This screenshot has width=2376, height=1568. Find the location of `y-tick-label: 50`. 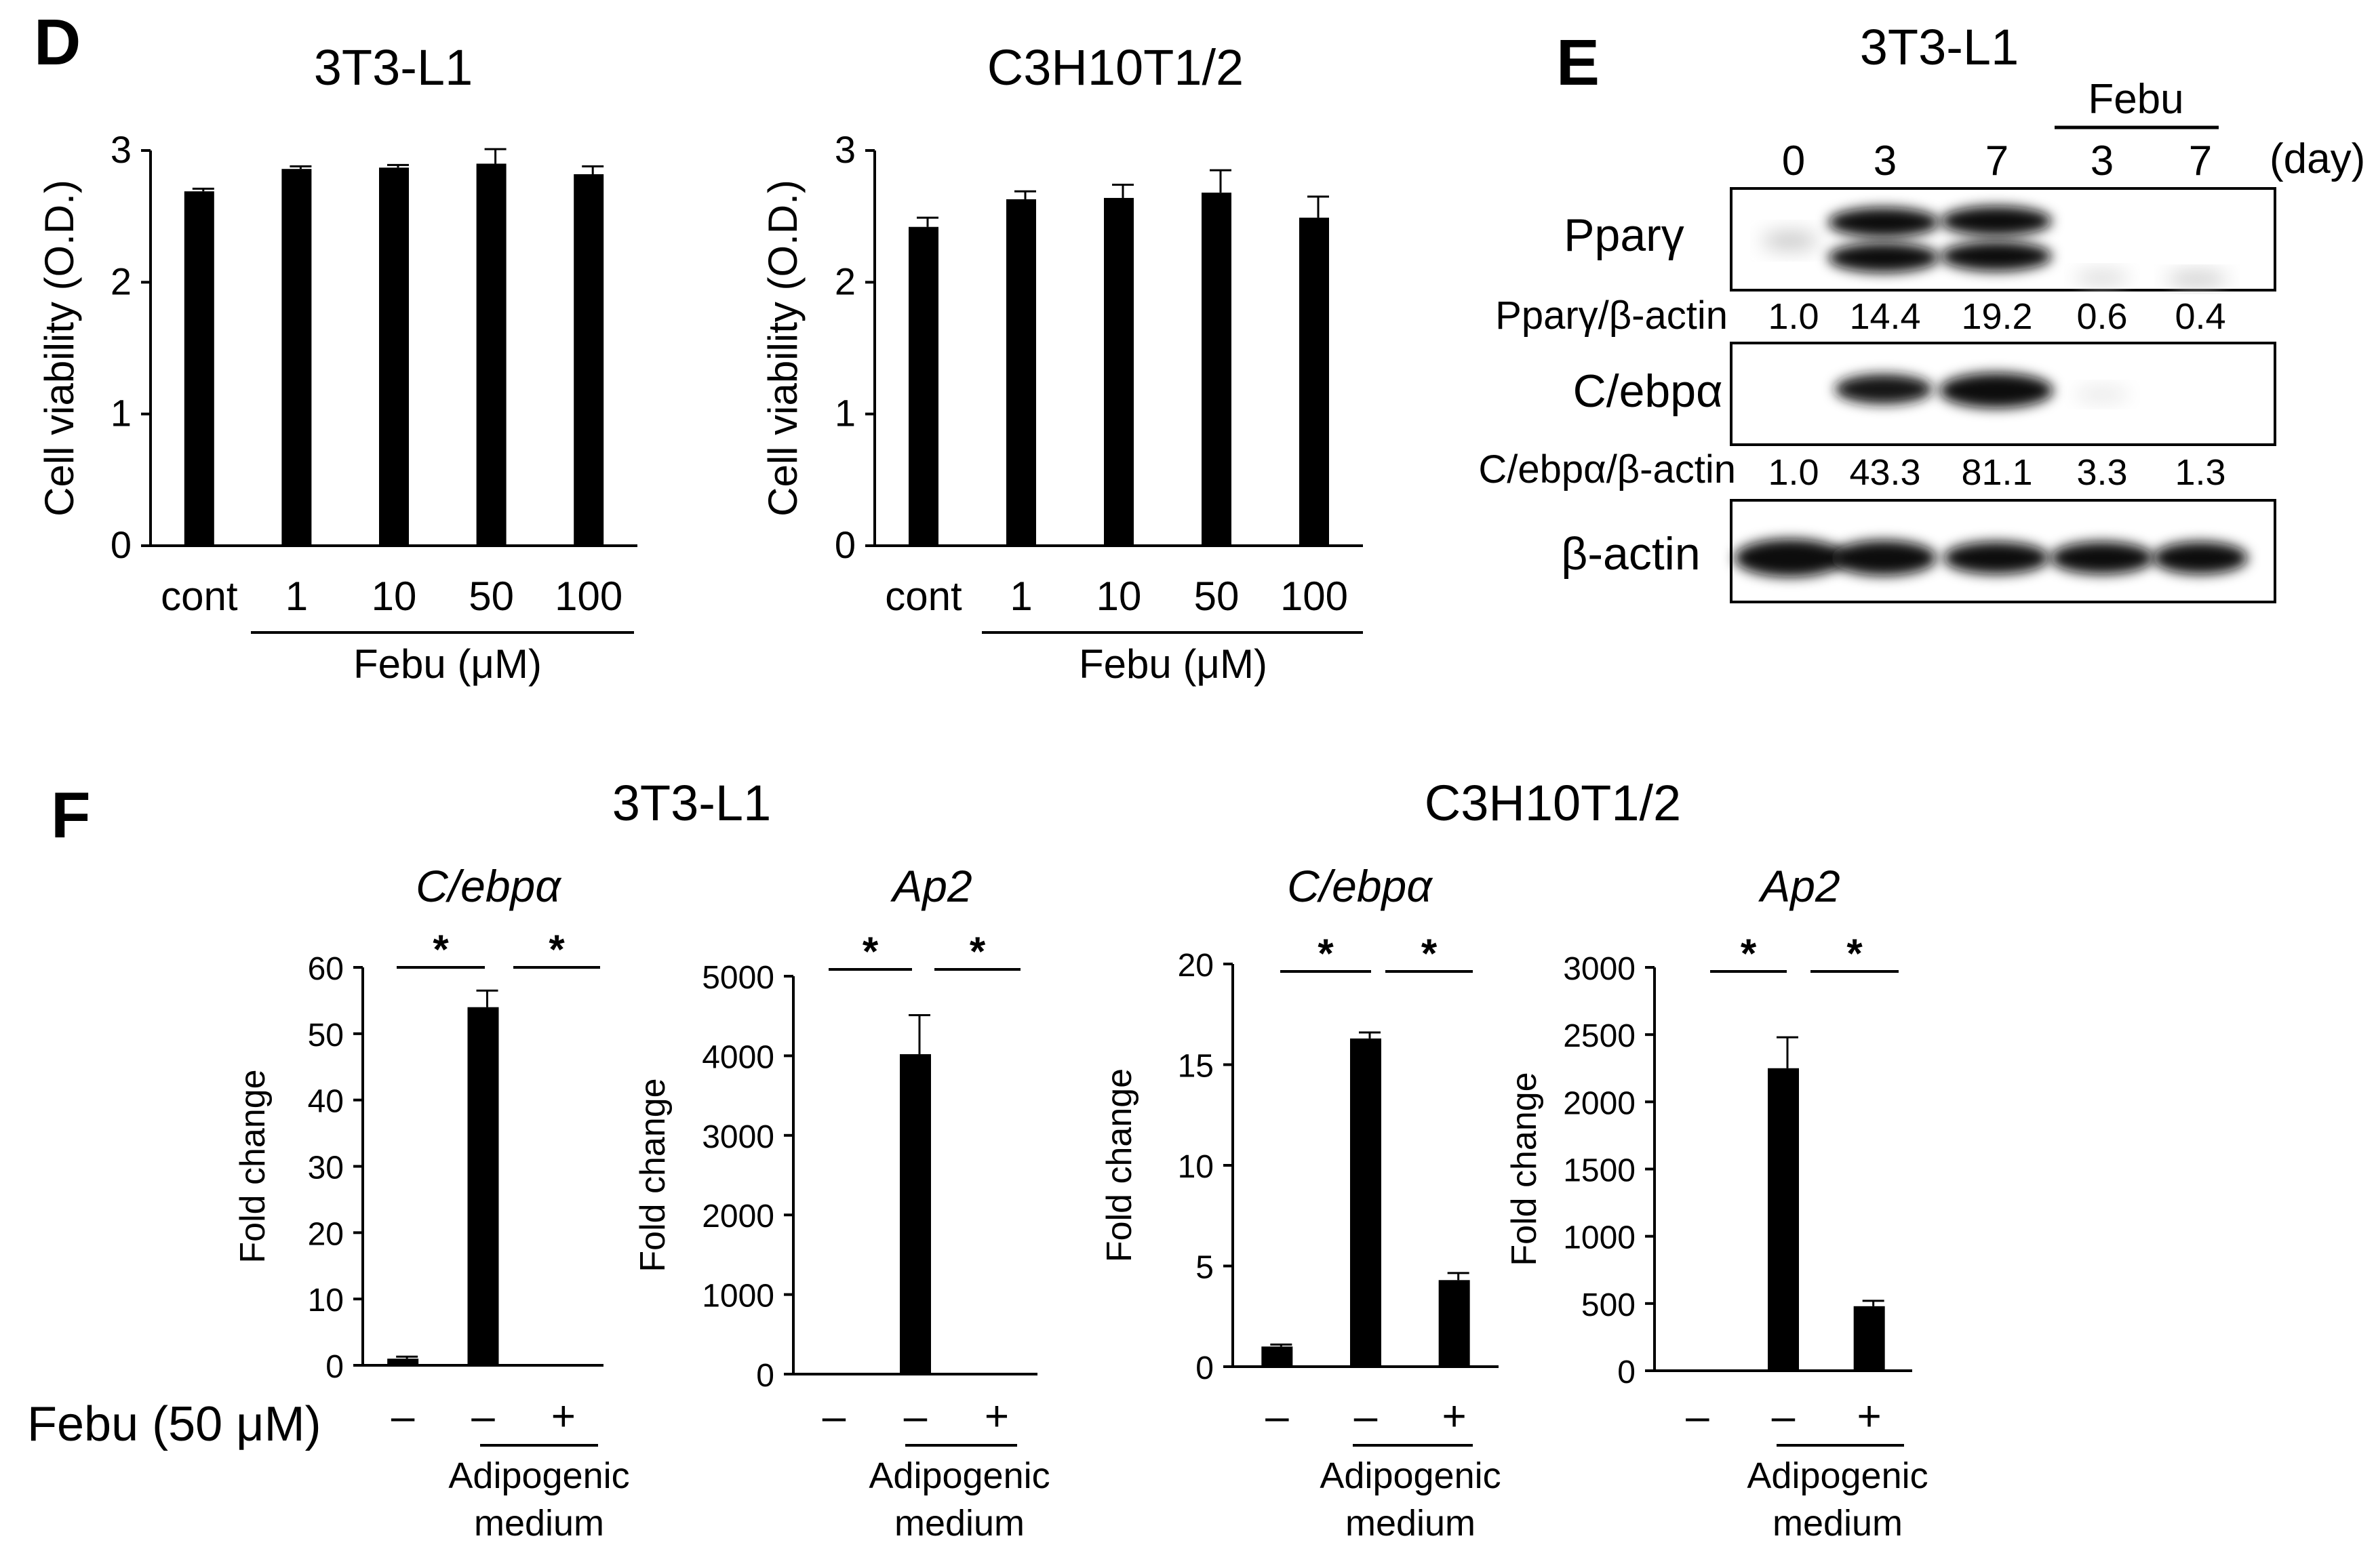

y-tick-label: 50 is located at coordinates (326, 1036).